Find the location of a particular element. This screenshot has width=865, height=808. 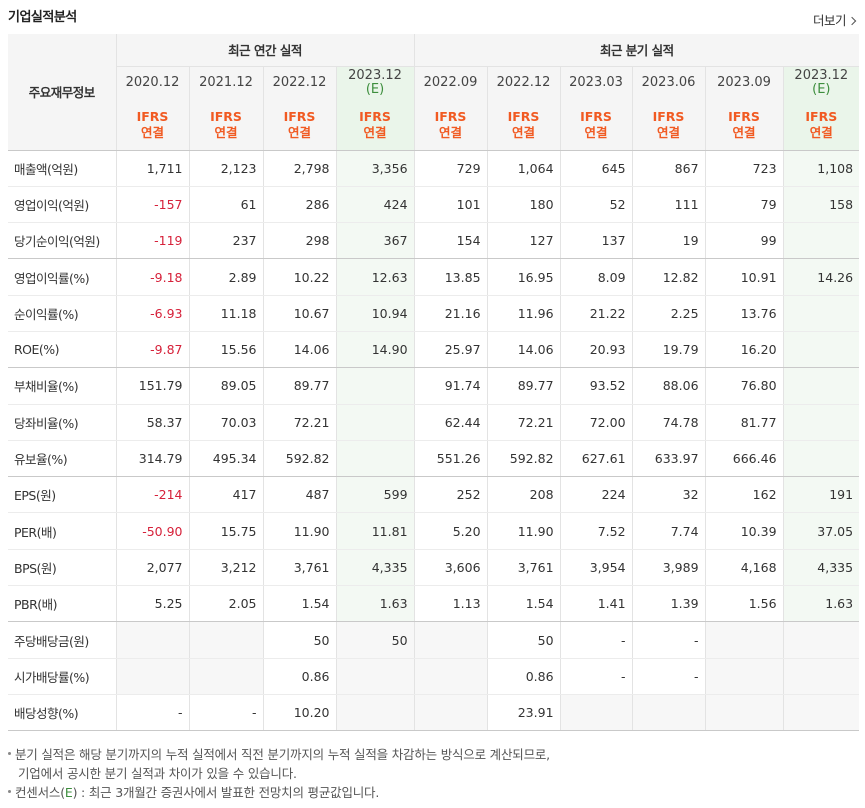

table-cell: 32 is located at coordinates (669, 495).